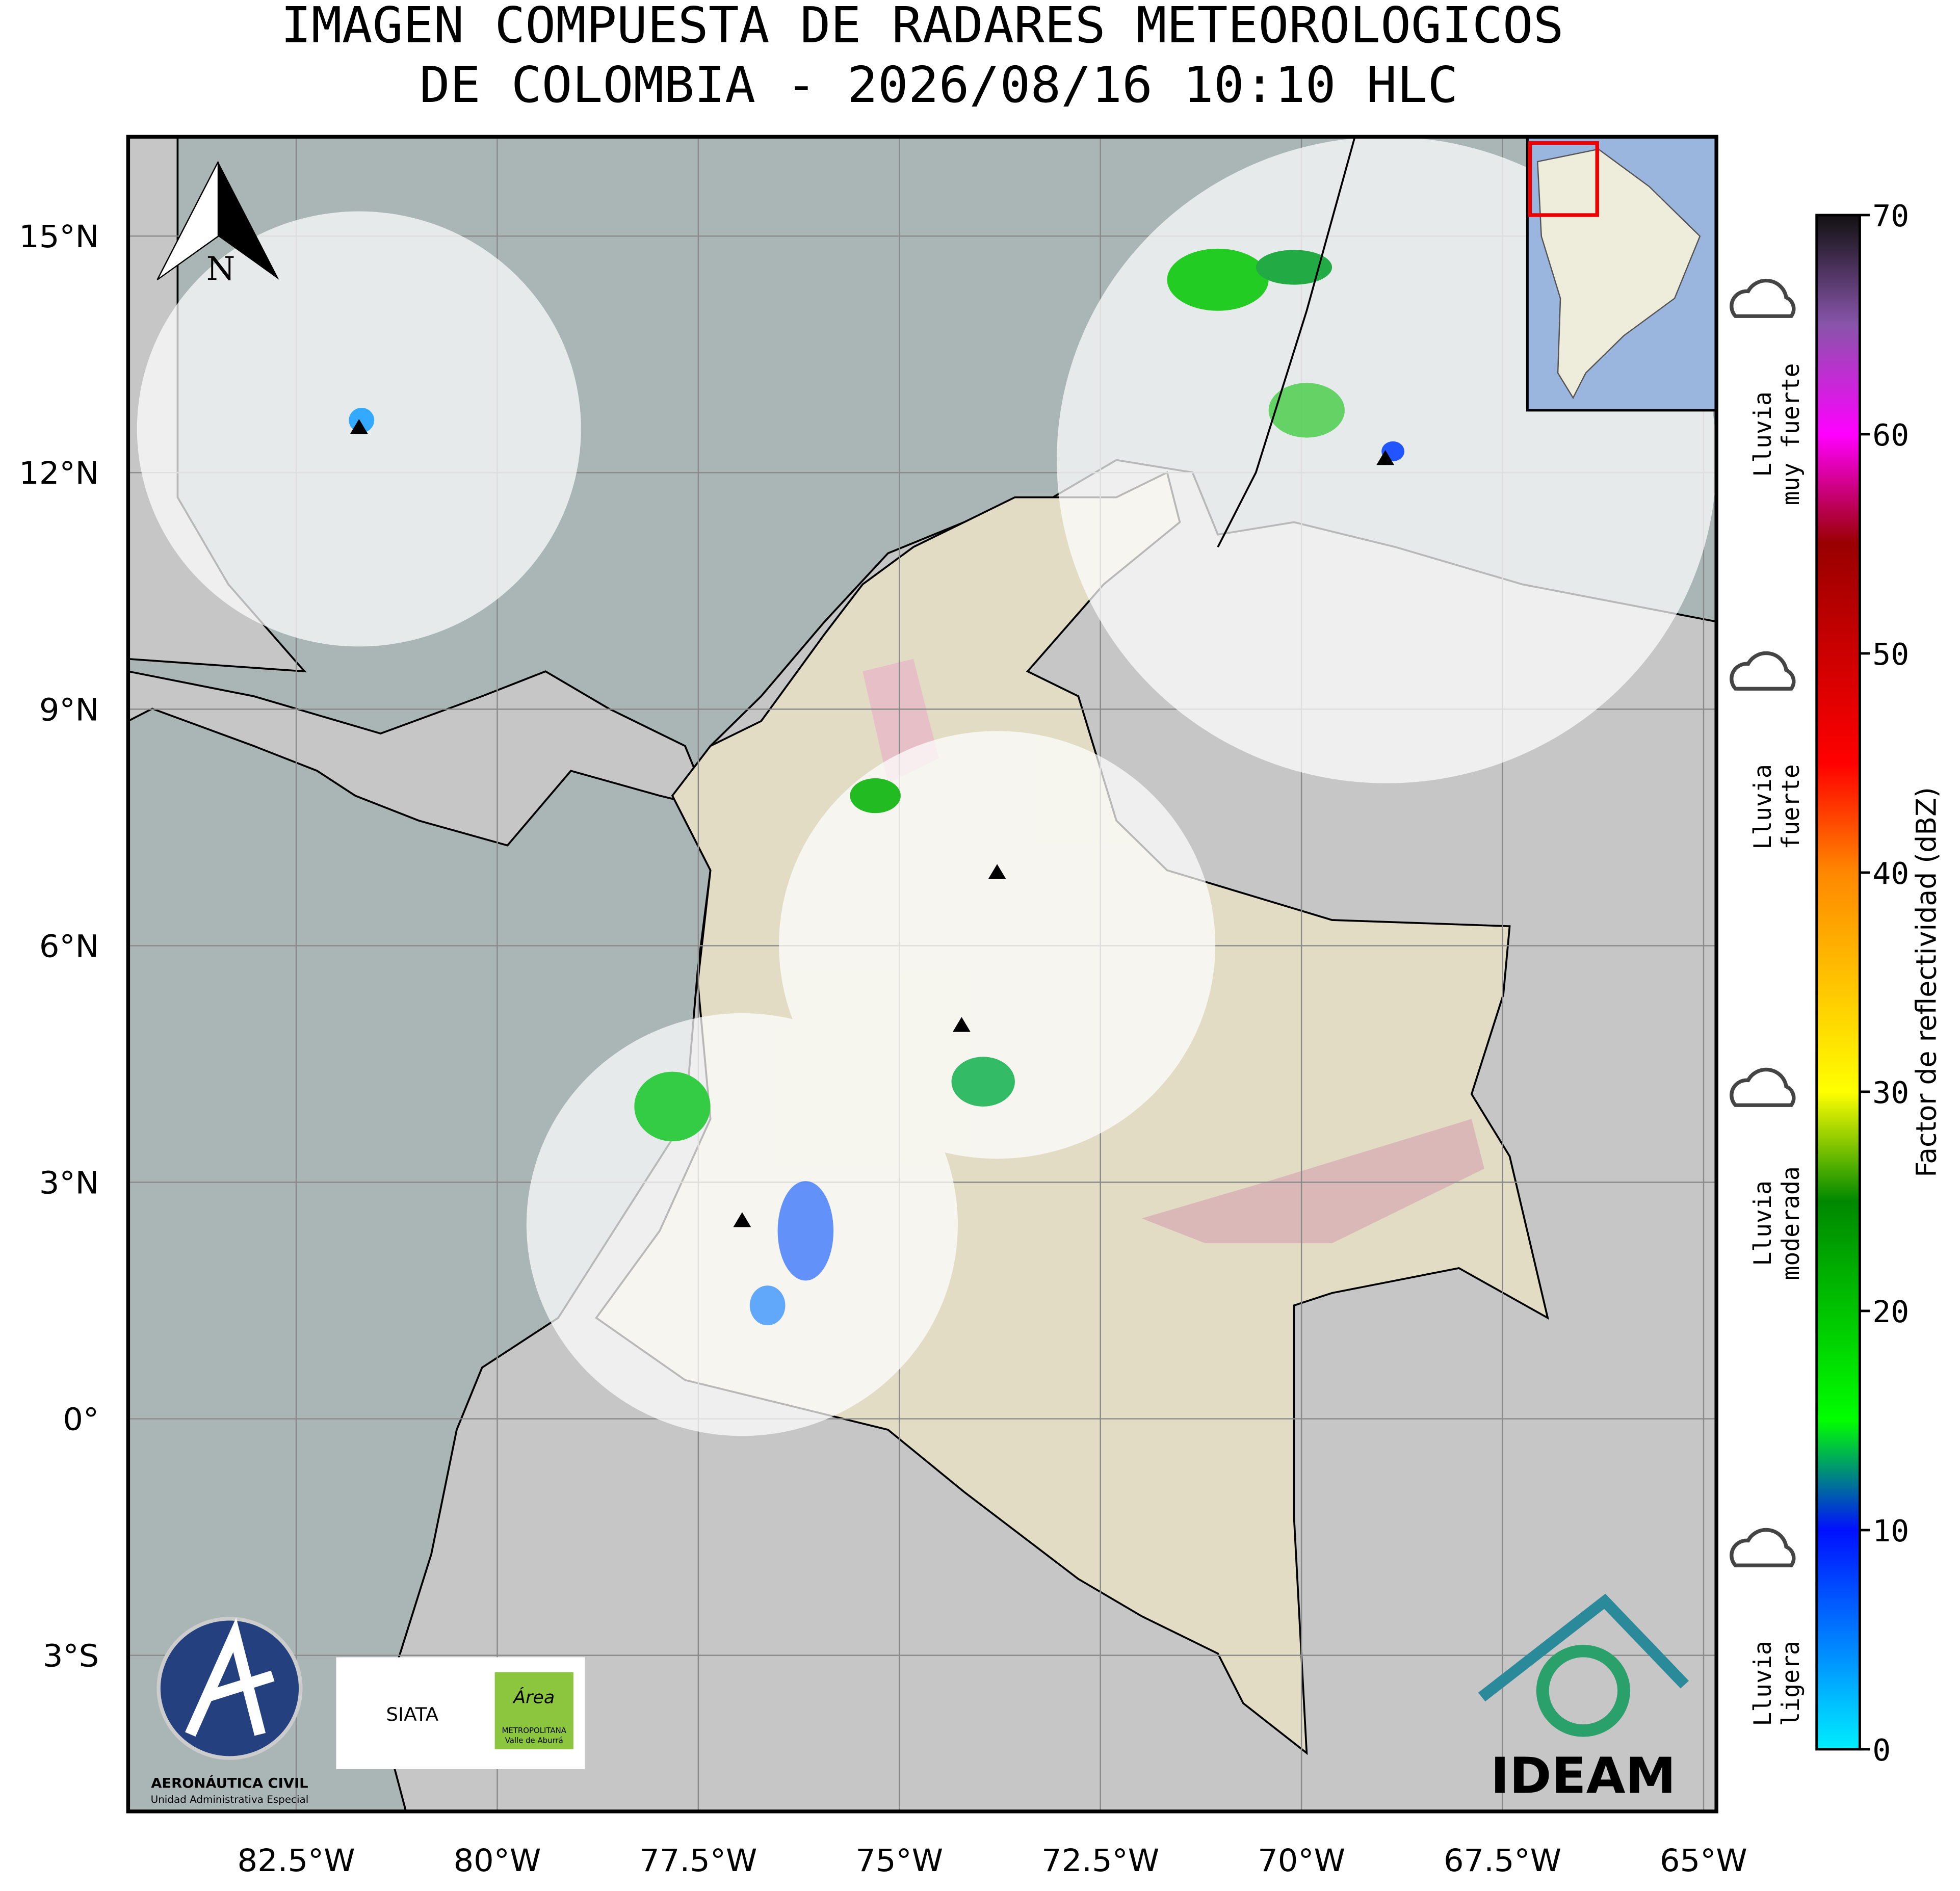 The image size is (1960, 1891). Describe the element at coordinates (71, 1656) in the screenshot. I see `y-tick-label: 3°S` at that location.